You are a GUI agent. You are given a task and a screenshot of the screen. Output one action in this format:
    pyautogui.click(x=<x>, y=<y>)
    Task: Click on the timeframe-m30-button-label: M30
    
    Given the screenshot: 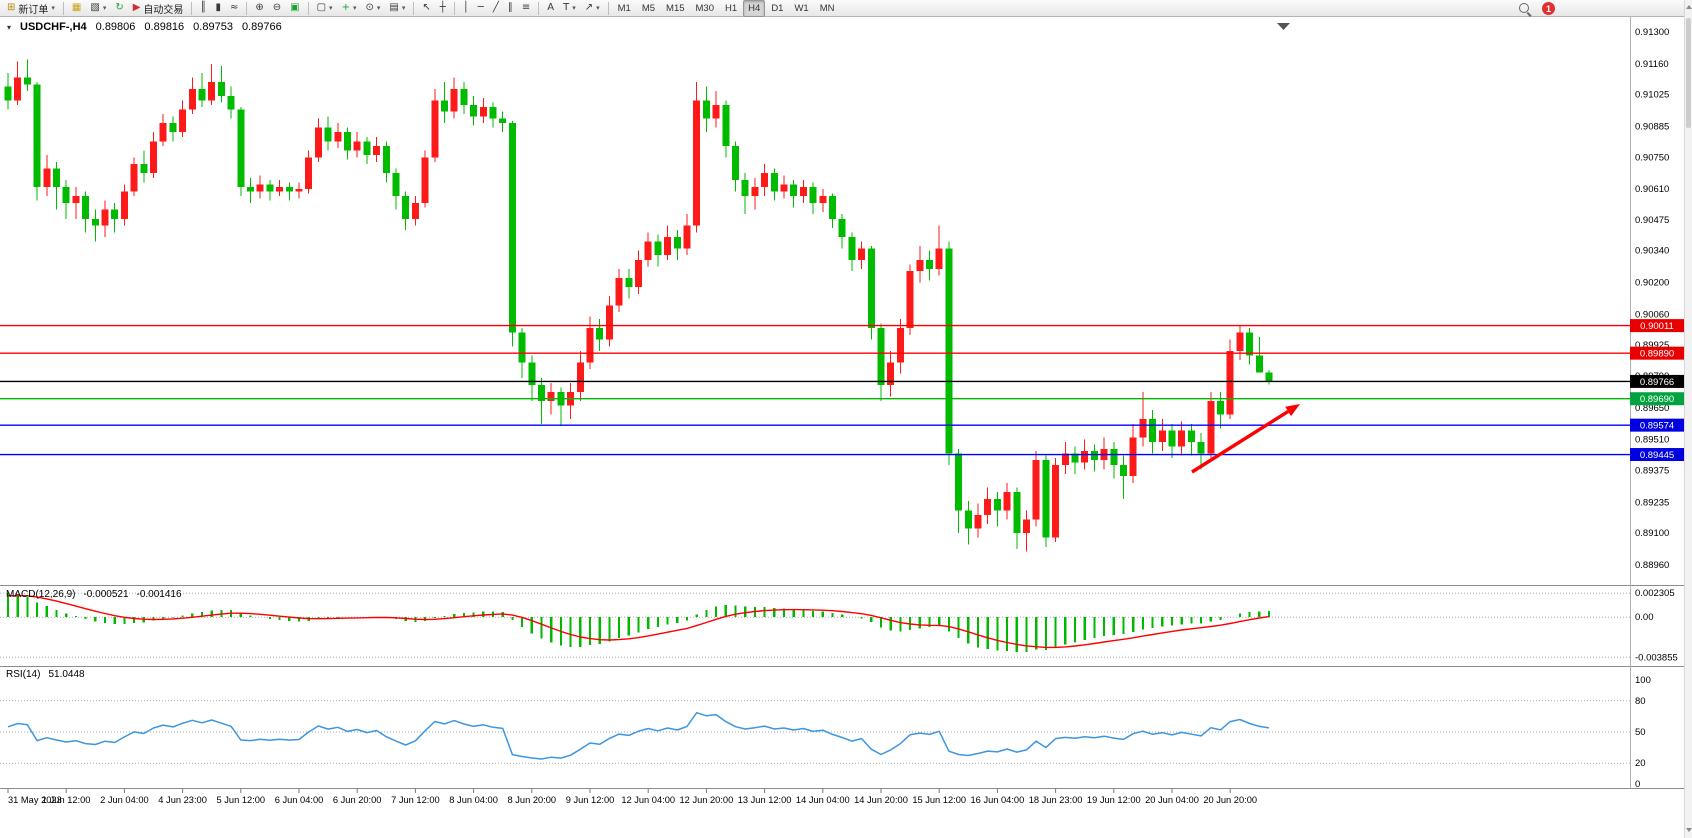 What is the action you would take?
    pyautogui.click(x=704, y=8)
    